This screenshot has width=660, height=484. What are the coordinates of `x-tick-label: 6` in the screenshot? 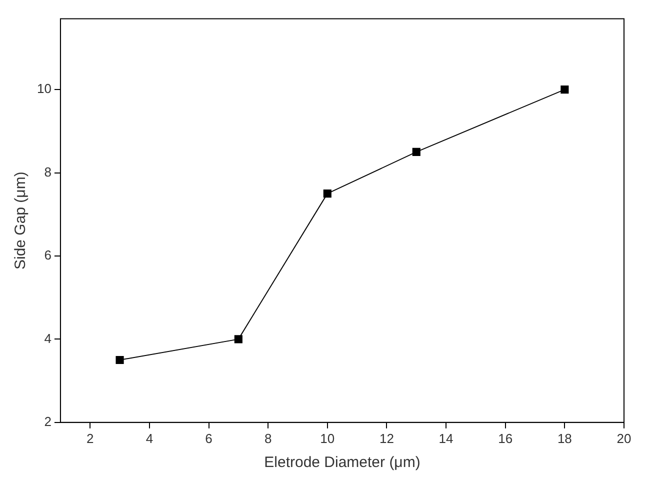 It's located at (208, 438).